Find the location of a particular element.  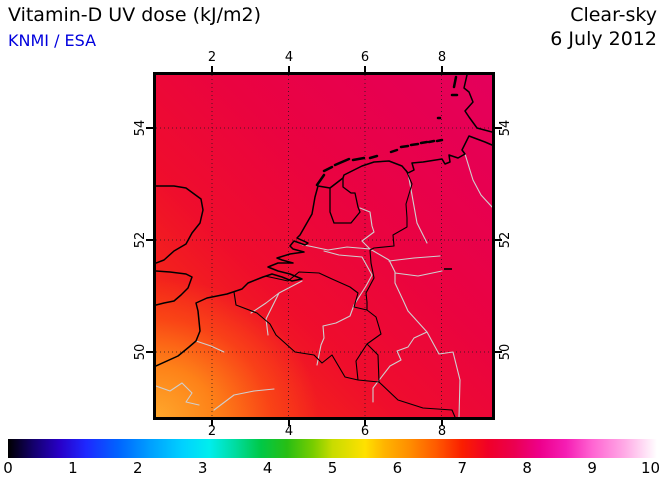

colorbar-tick-label: 3 is located at coordinates (202, 468).